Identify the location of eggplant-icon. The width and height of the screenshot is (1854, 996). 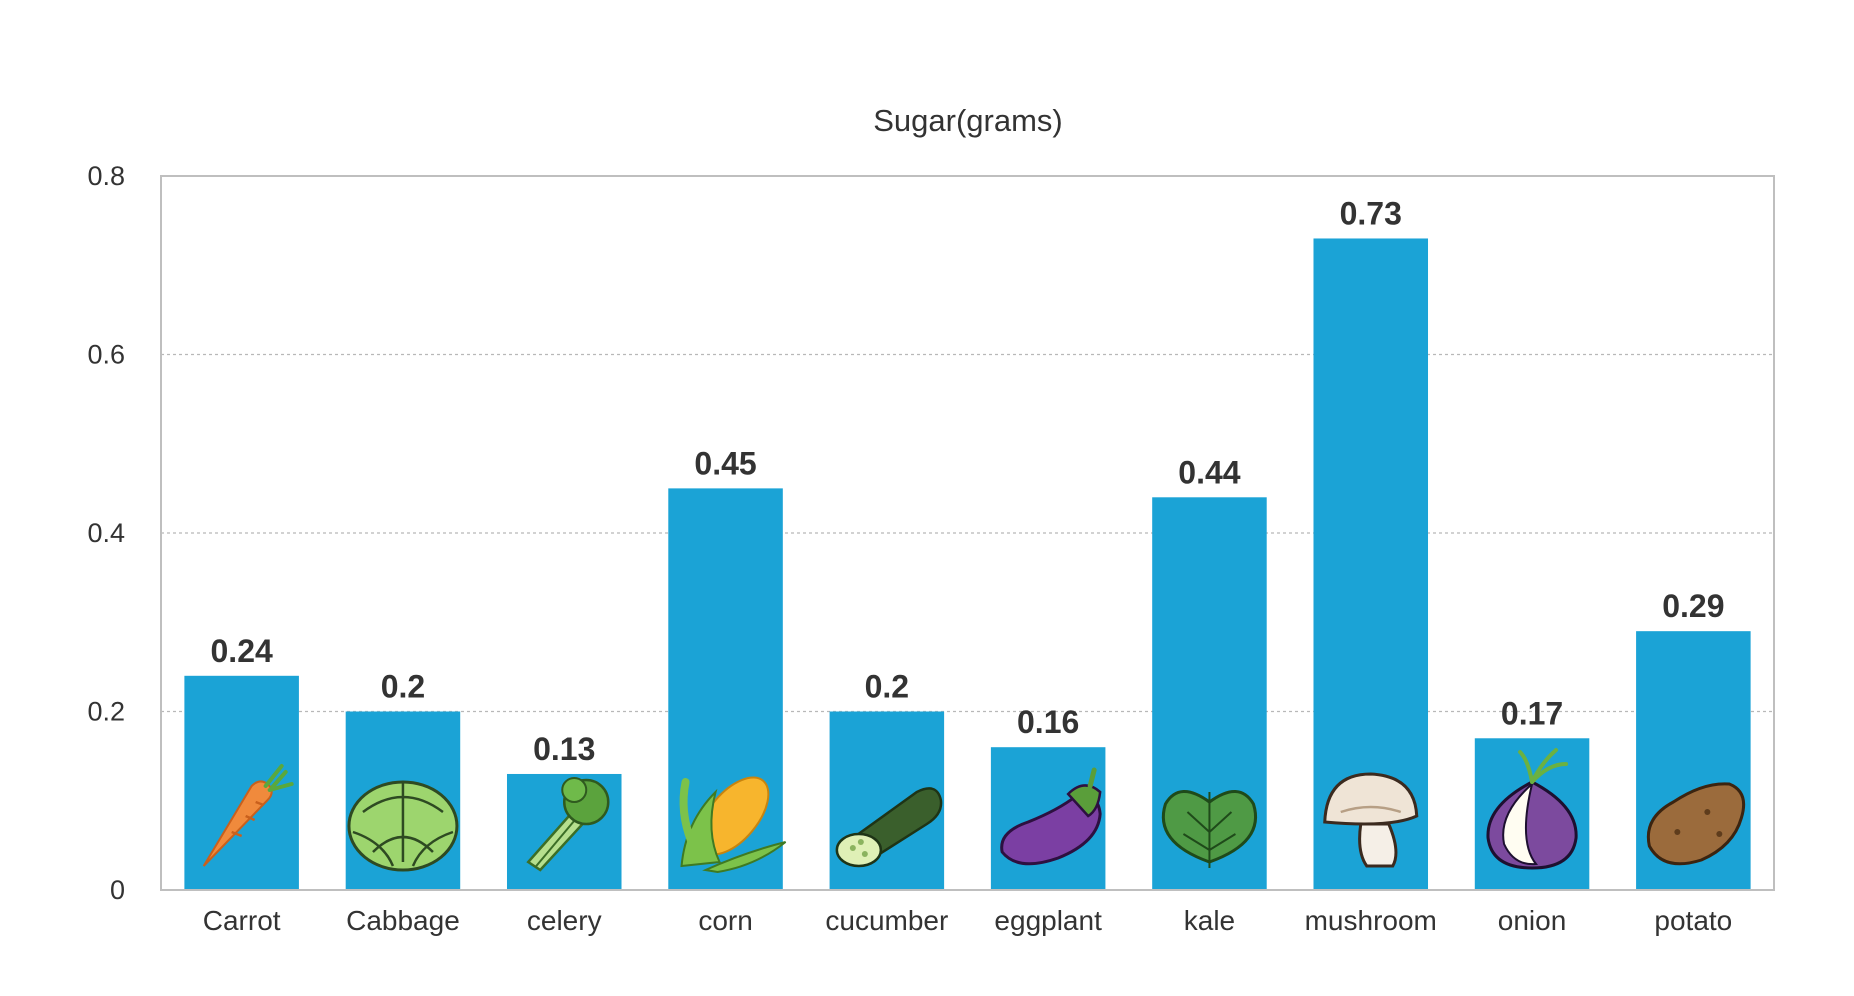
(1051, 816).